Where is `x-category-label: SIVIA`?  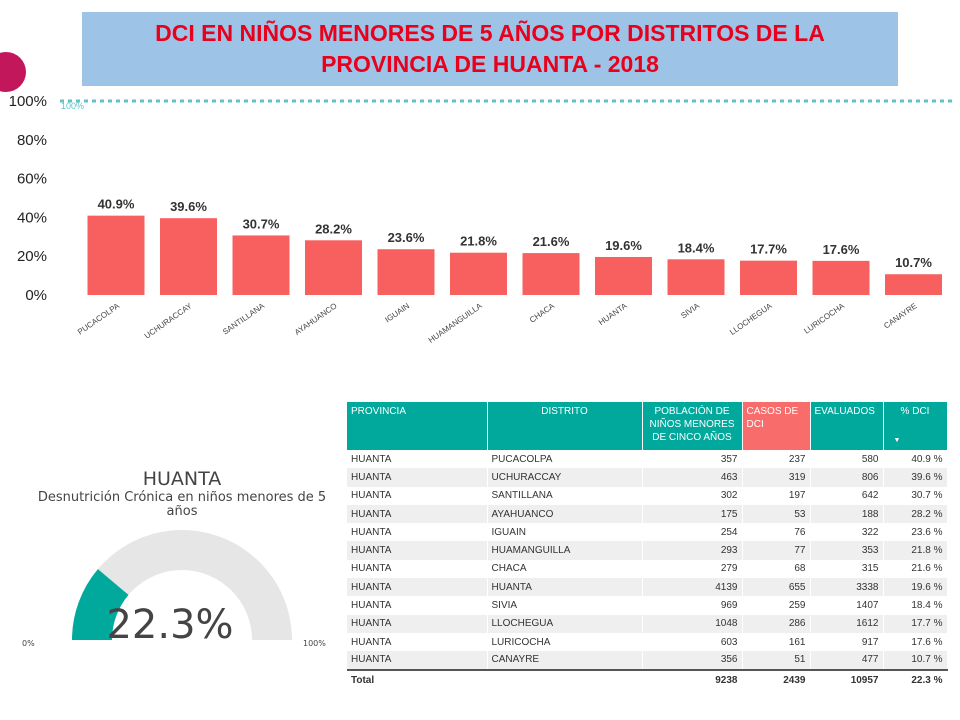 x-category-label: SIVIA is located at coordinates (690, 310).